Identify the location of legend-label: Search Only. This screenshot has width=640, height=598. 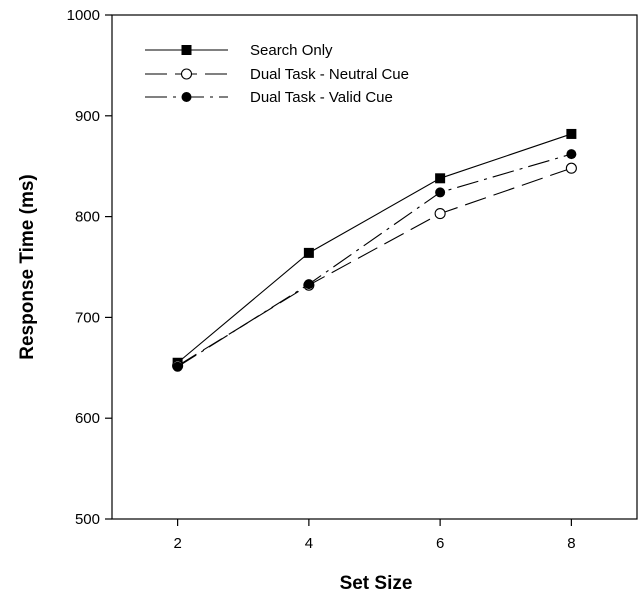
(291, 50).